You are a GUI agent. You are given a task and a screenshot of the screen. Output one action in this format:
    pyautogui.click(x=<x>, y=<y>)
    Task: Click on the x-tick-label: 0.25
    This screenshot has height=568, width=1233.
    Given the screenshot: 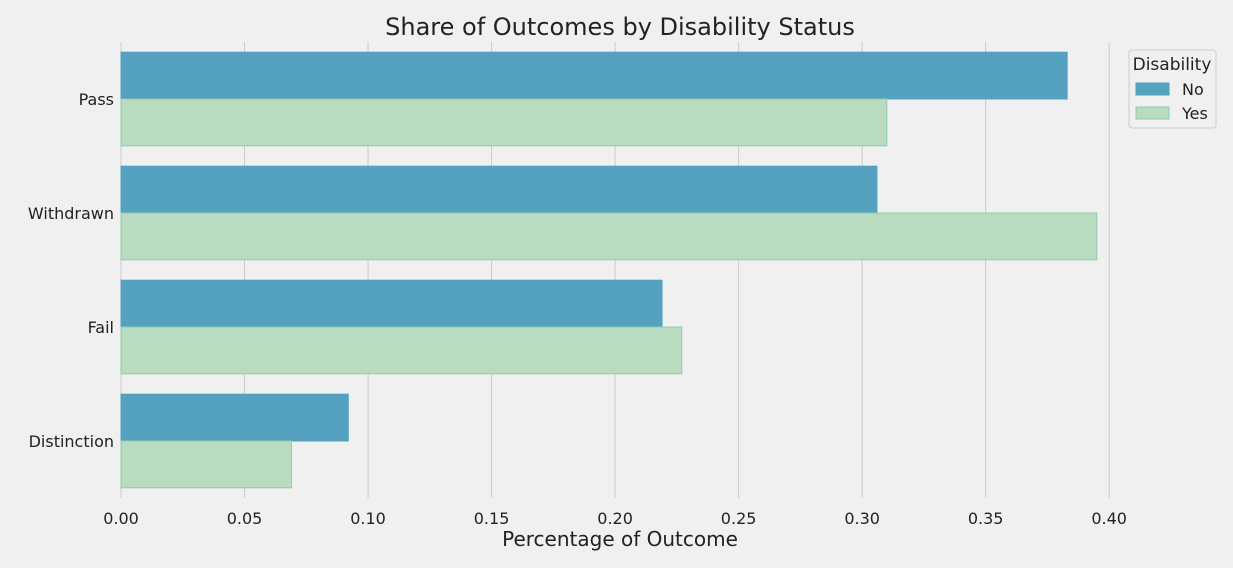 What is the action you would take?
    pyautogui.click(x=739, y=518)
    